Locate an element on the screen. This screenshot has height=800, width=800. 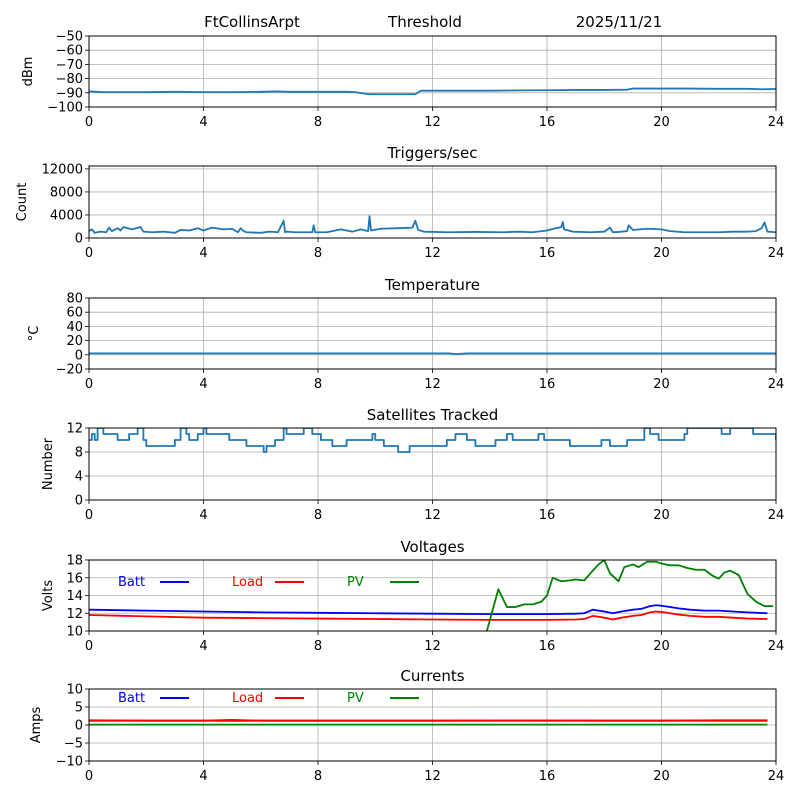
y-tick-label: 20 is located at coordinates (74, 341).